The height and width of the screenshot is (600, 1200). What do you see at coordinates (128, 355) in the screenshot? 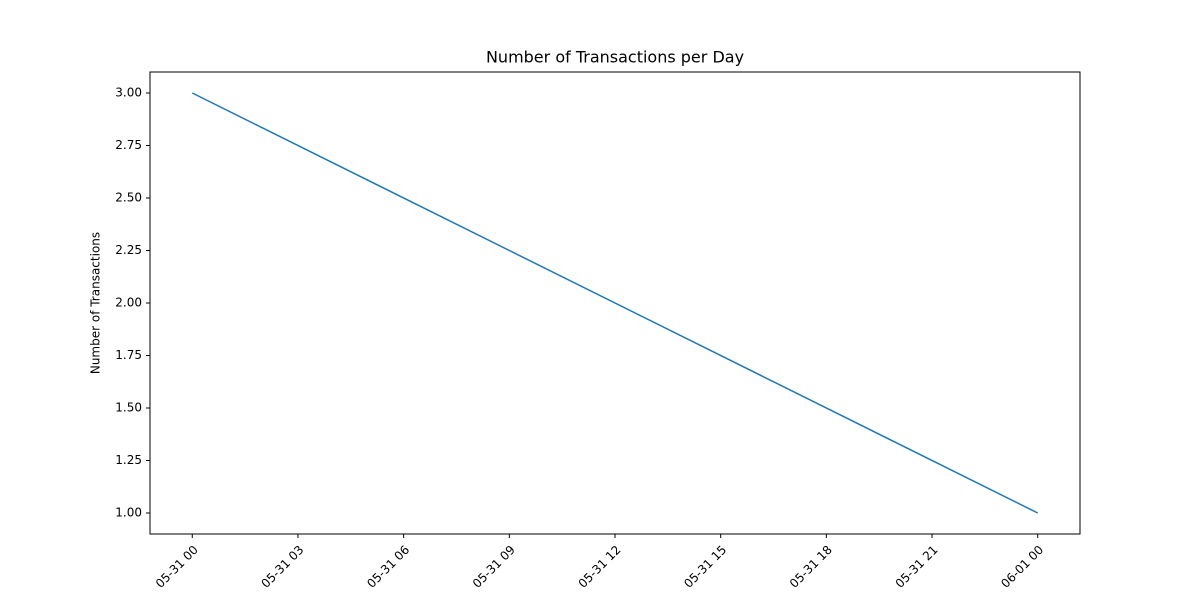
I see `y-tick-label: 1.75` at bounding box center [128, 355].